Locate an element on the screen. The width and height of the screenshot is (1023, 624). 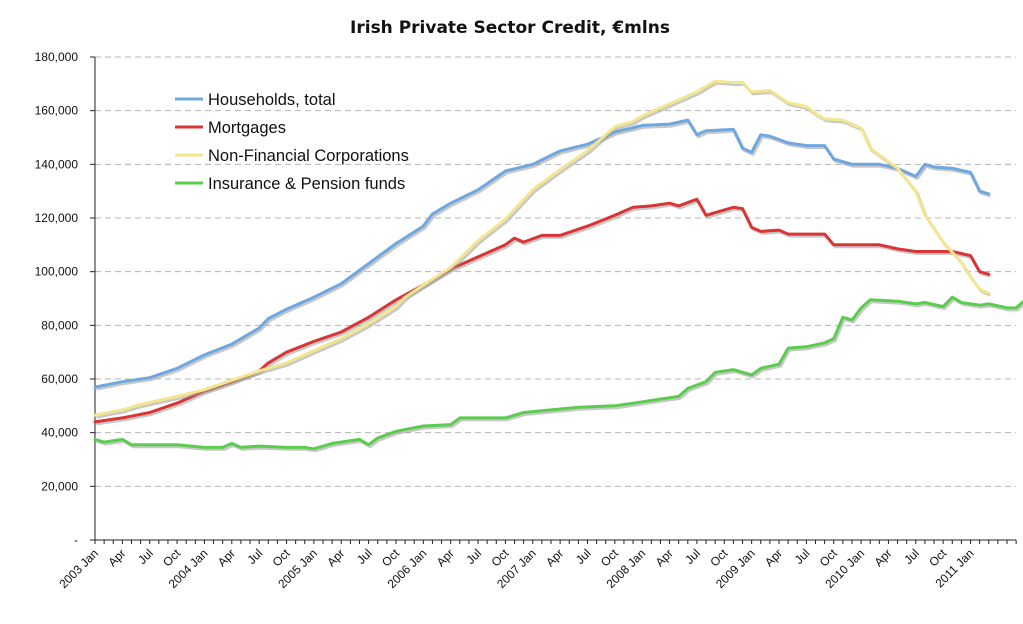
y-tick-label: 80,000 is located at coordinates (59, 325).